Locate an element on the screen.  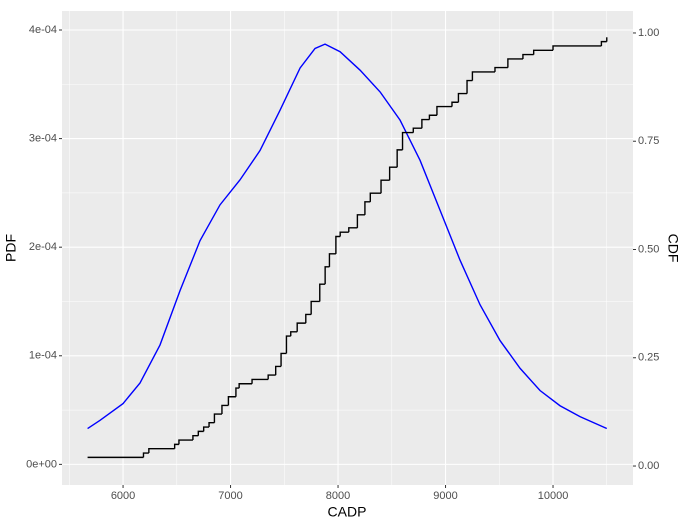
y2-tick-label: 0.00 is located at coordinates (648, 466).